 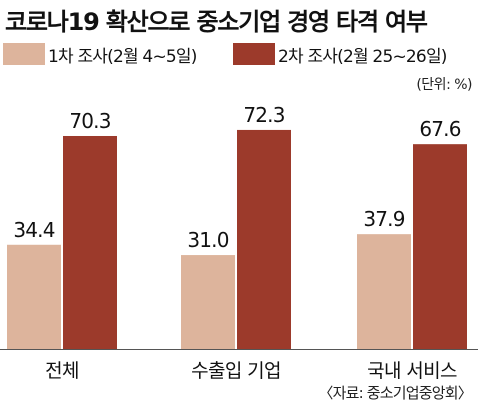 I want to click on legend-swatch-series1, so click(x=24, y=54).